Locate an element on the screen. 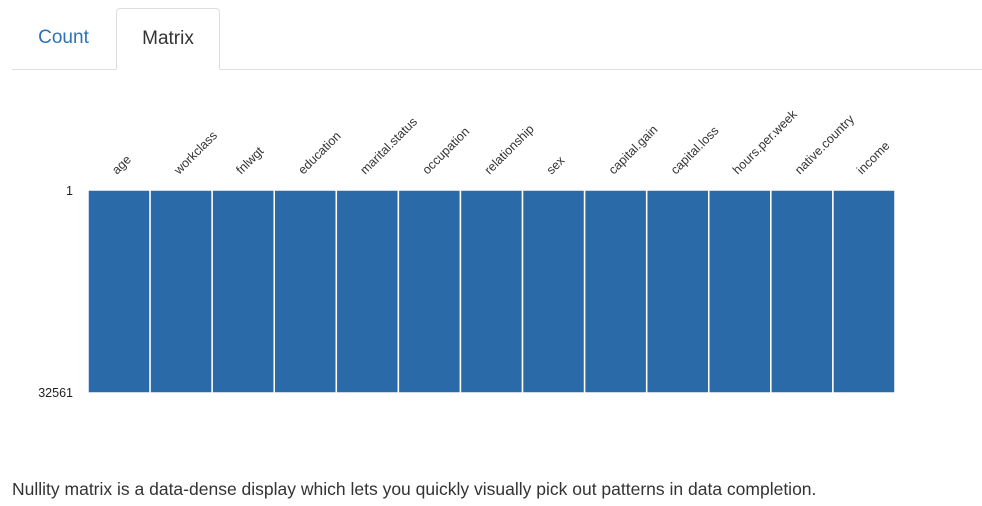 Image resolution: width=982 pixels, height=506 pixels. column-label-age: age is located at coordinates (121, 164).